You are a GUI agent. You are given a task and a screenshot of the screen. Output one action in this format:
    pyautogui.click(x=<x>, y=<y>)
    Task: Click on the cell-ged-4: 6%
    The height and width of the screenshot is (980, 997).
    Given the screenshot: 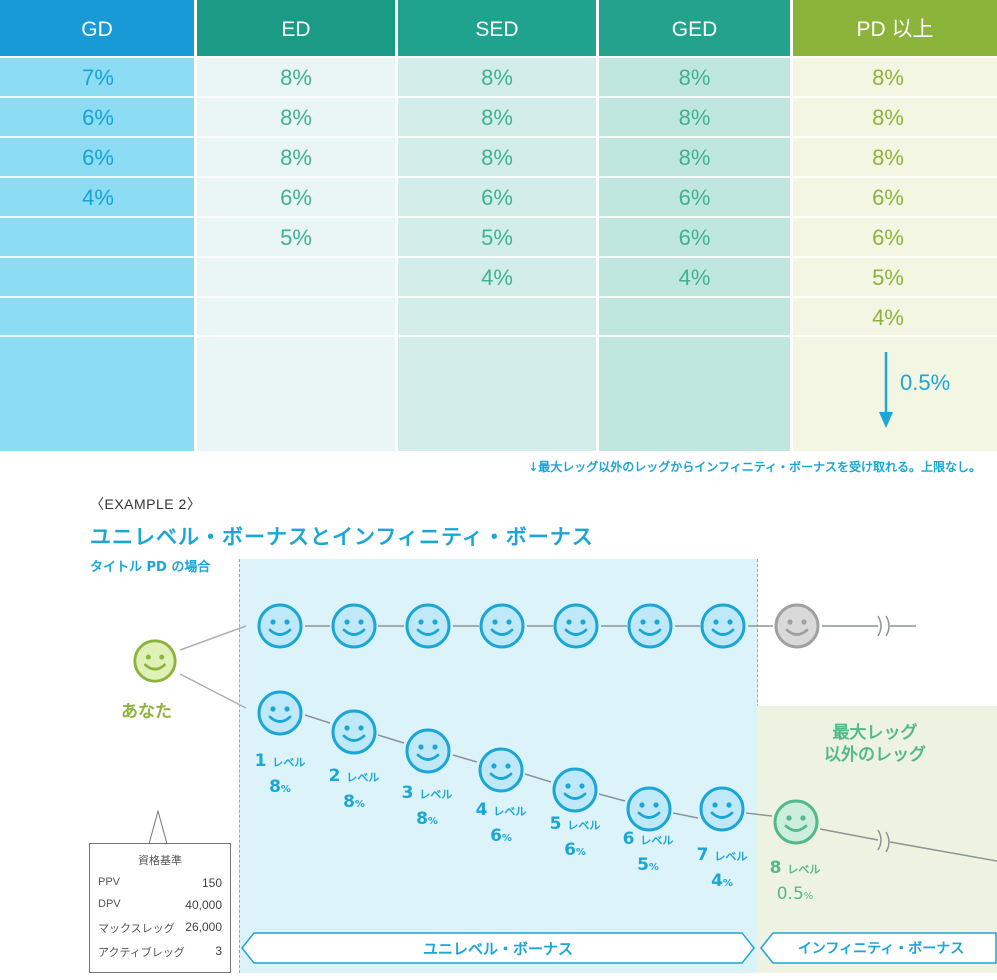 What is the action you would take?
    pyautogui.click(x=694, y=197)
    